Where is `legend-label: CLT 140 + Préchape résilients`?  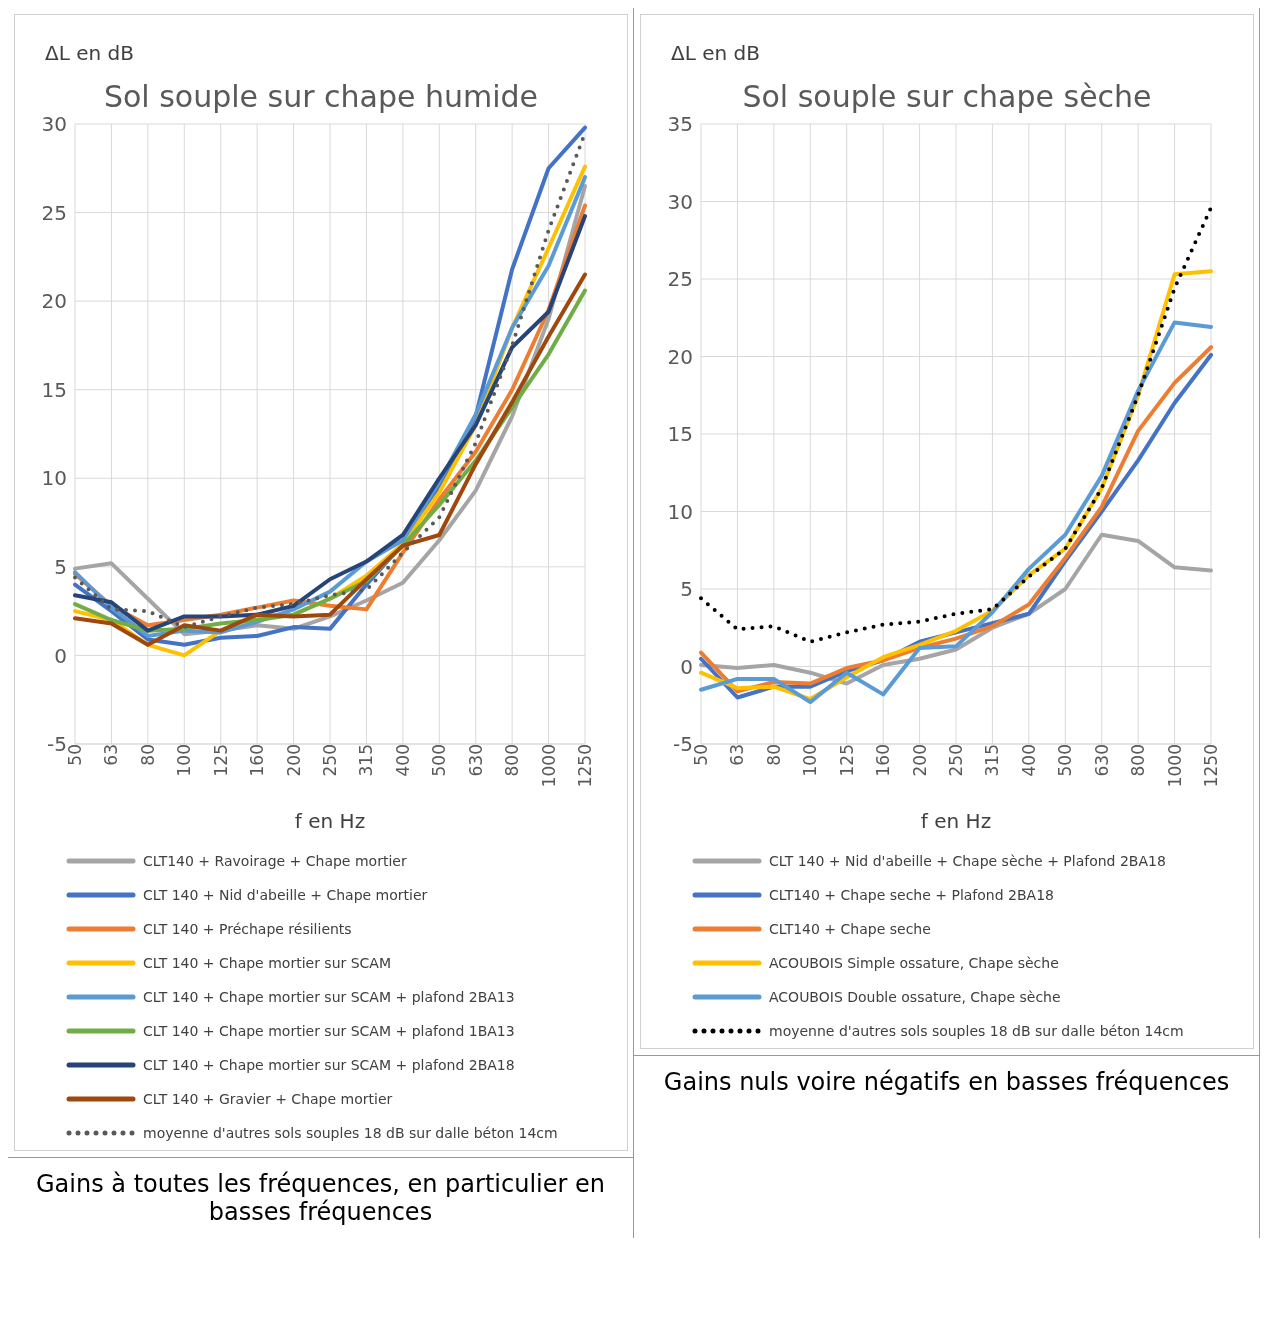 legend-label: CLT 140 + Préchape résilients is located at coordinates (247, 929).